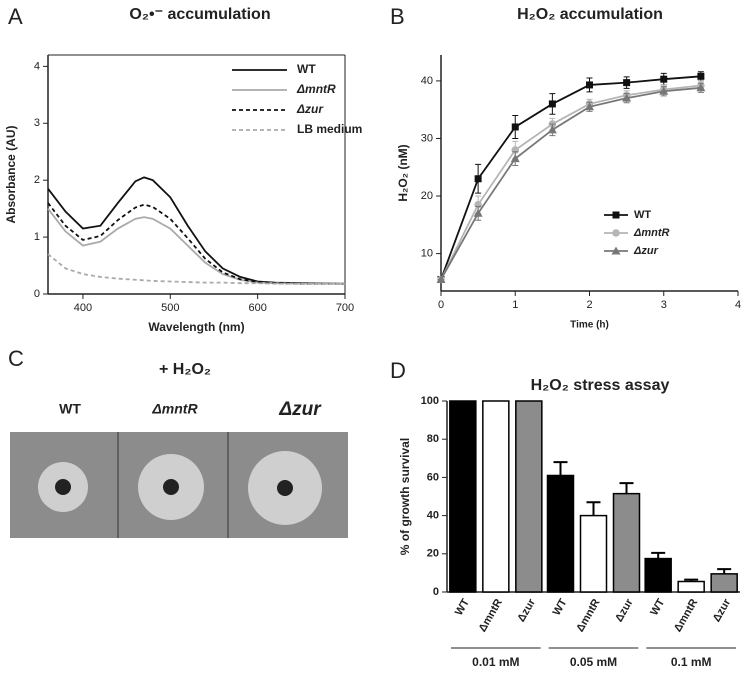 The width and height of the screenshot is (750, 674). I want to click on y-tick-label: 100, so click(430, 401).